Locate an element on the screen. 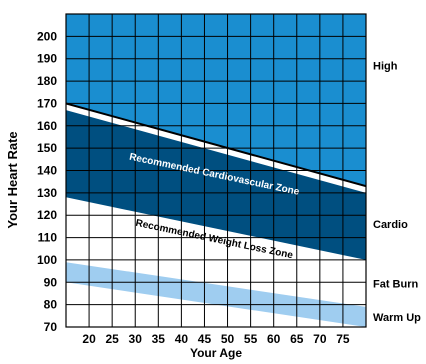 This screenshot has width=426, height=364. y-tick-label: 150 is located at coordinates (47, 148).